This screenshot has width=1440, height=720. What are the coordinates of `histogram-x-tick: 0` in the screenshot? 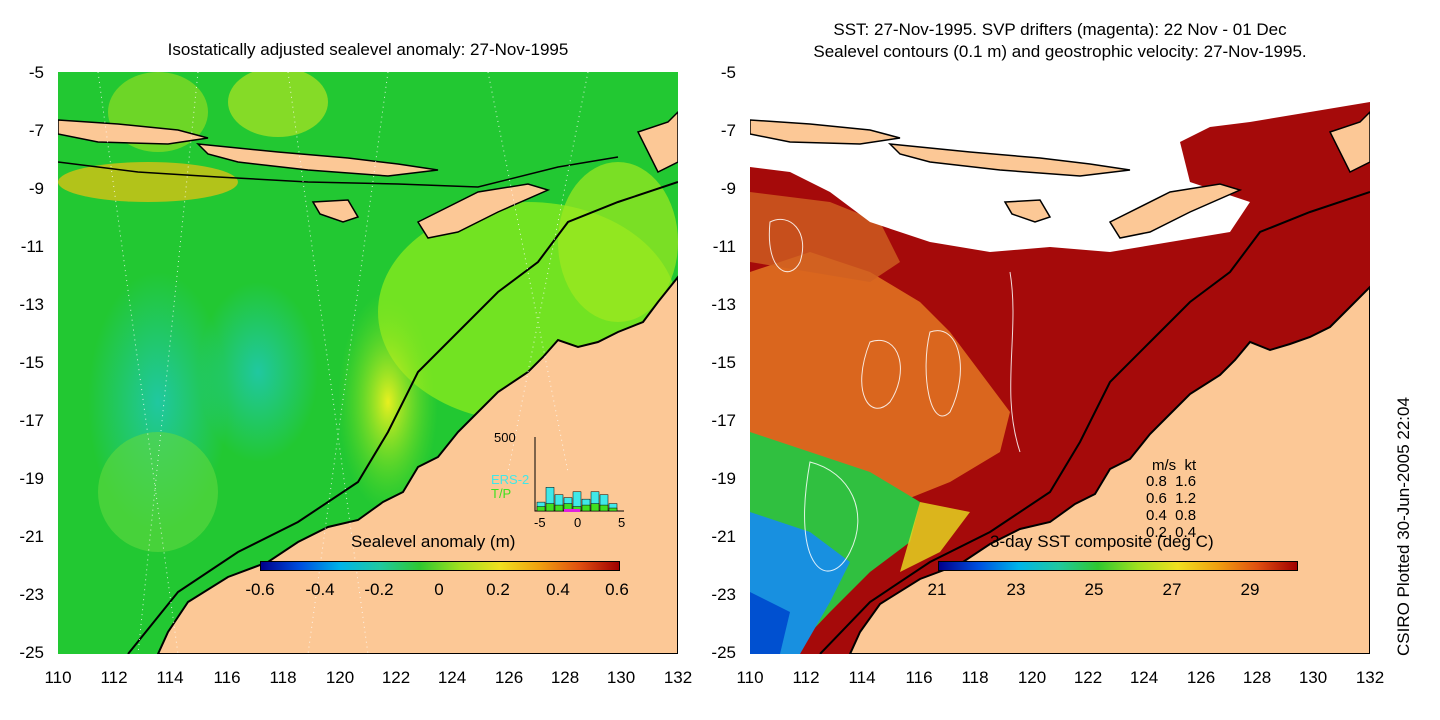 It's located at (578, 522).